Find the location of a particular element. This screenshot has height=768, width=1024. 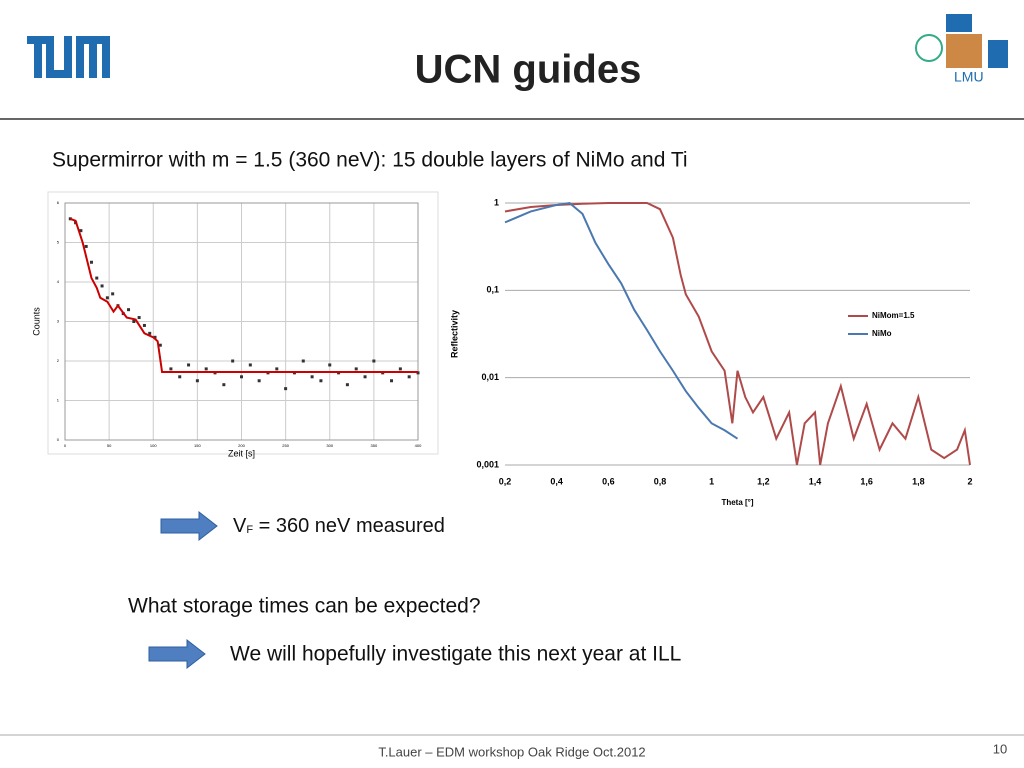

x-tick-label: 100 is located at coordinates (153, 445).